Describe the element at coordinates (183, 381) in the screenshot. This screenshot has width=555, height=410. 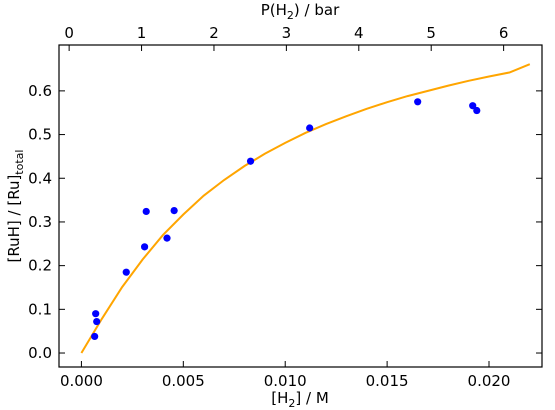
I see `x-tick-label: 0.005` at that location.